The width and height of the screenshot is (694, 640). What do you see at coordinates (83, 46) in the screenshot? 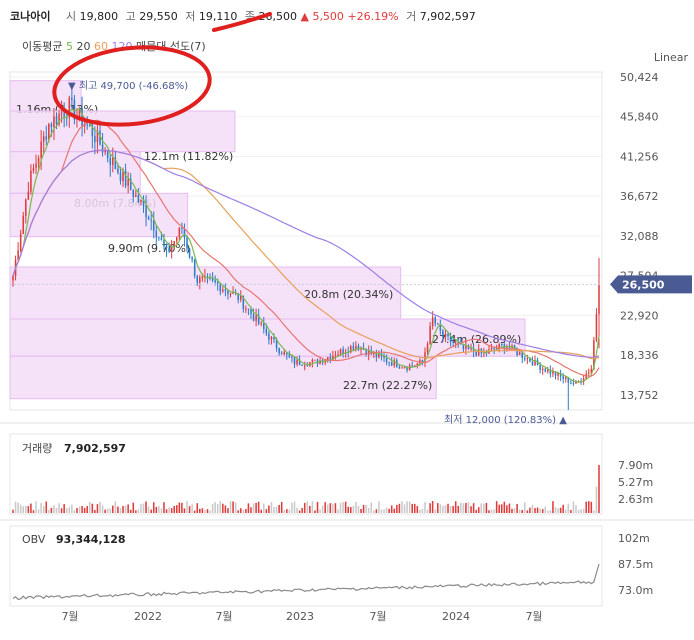
I see `ma20-label: 20` at bounding box center [83, 46].